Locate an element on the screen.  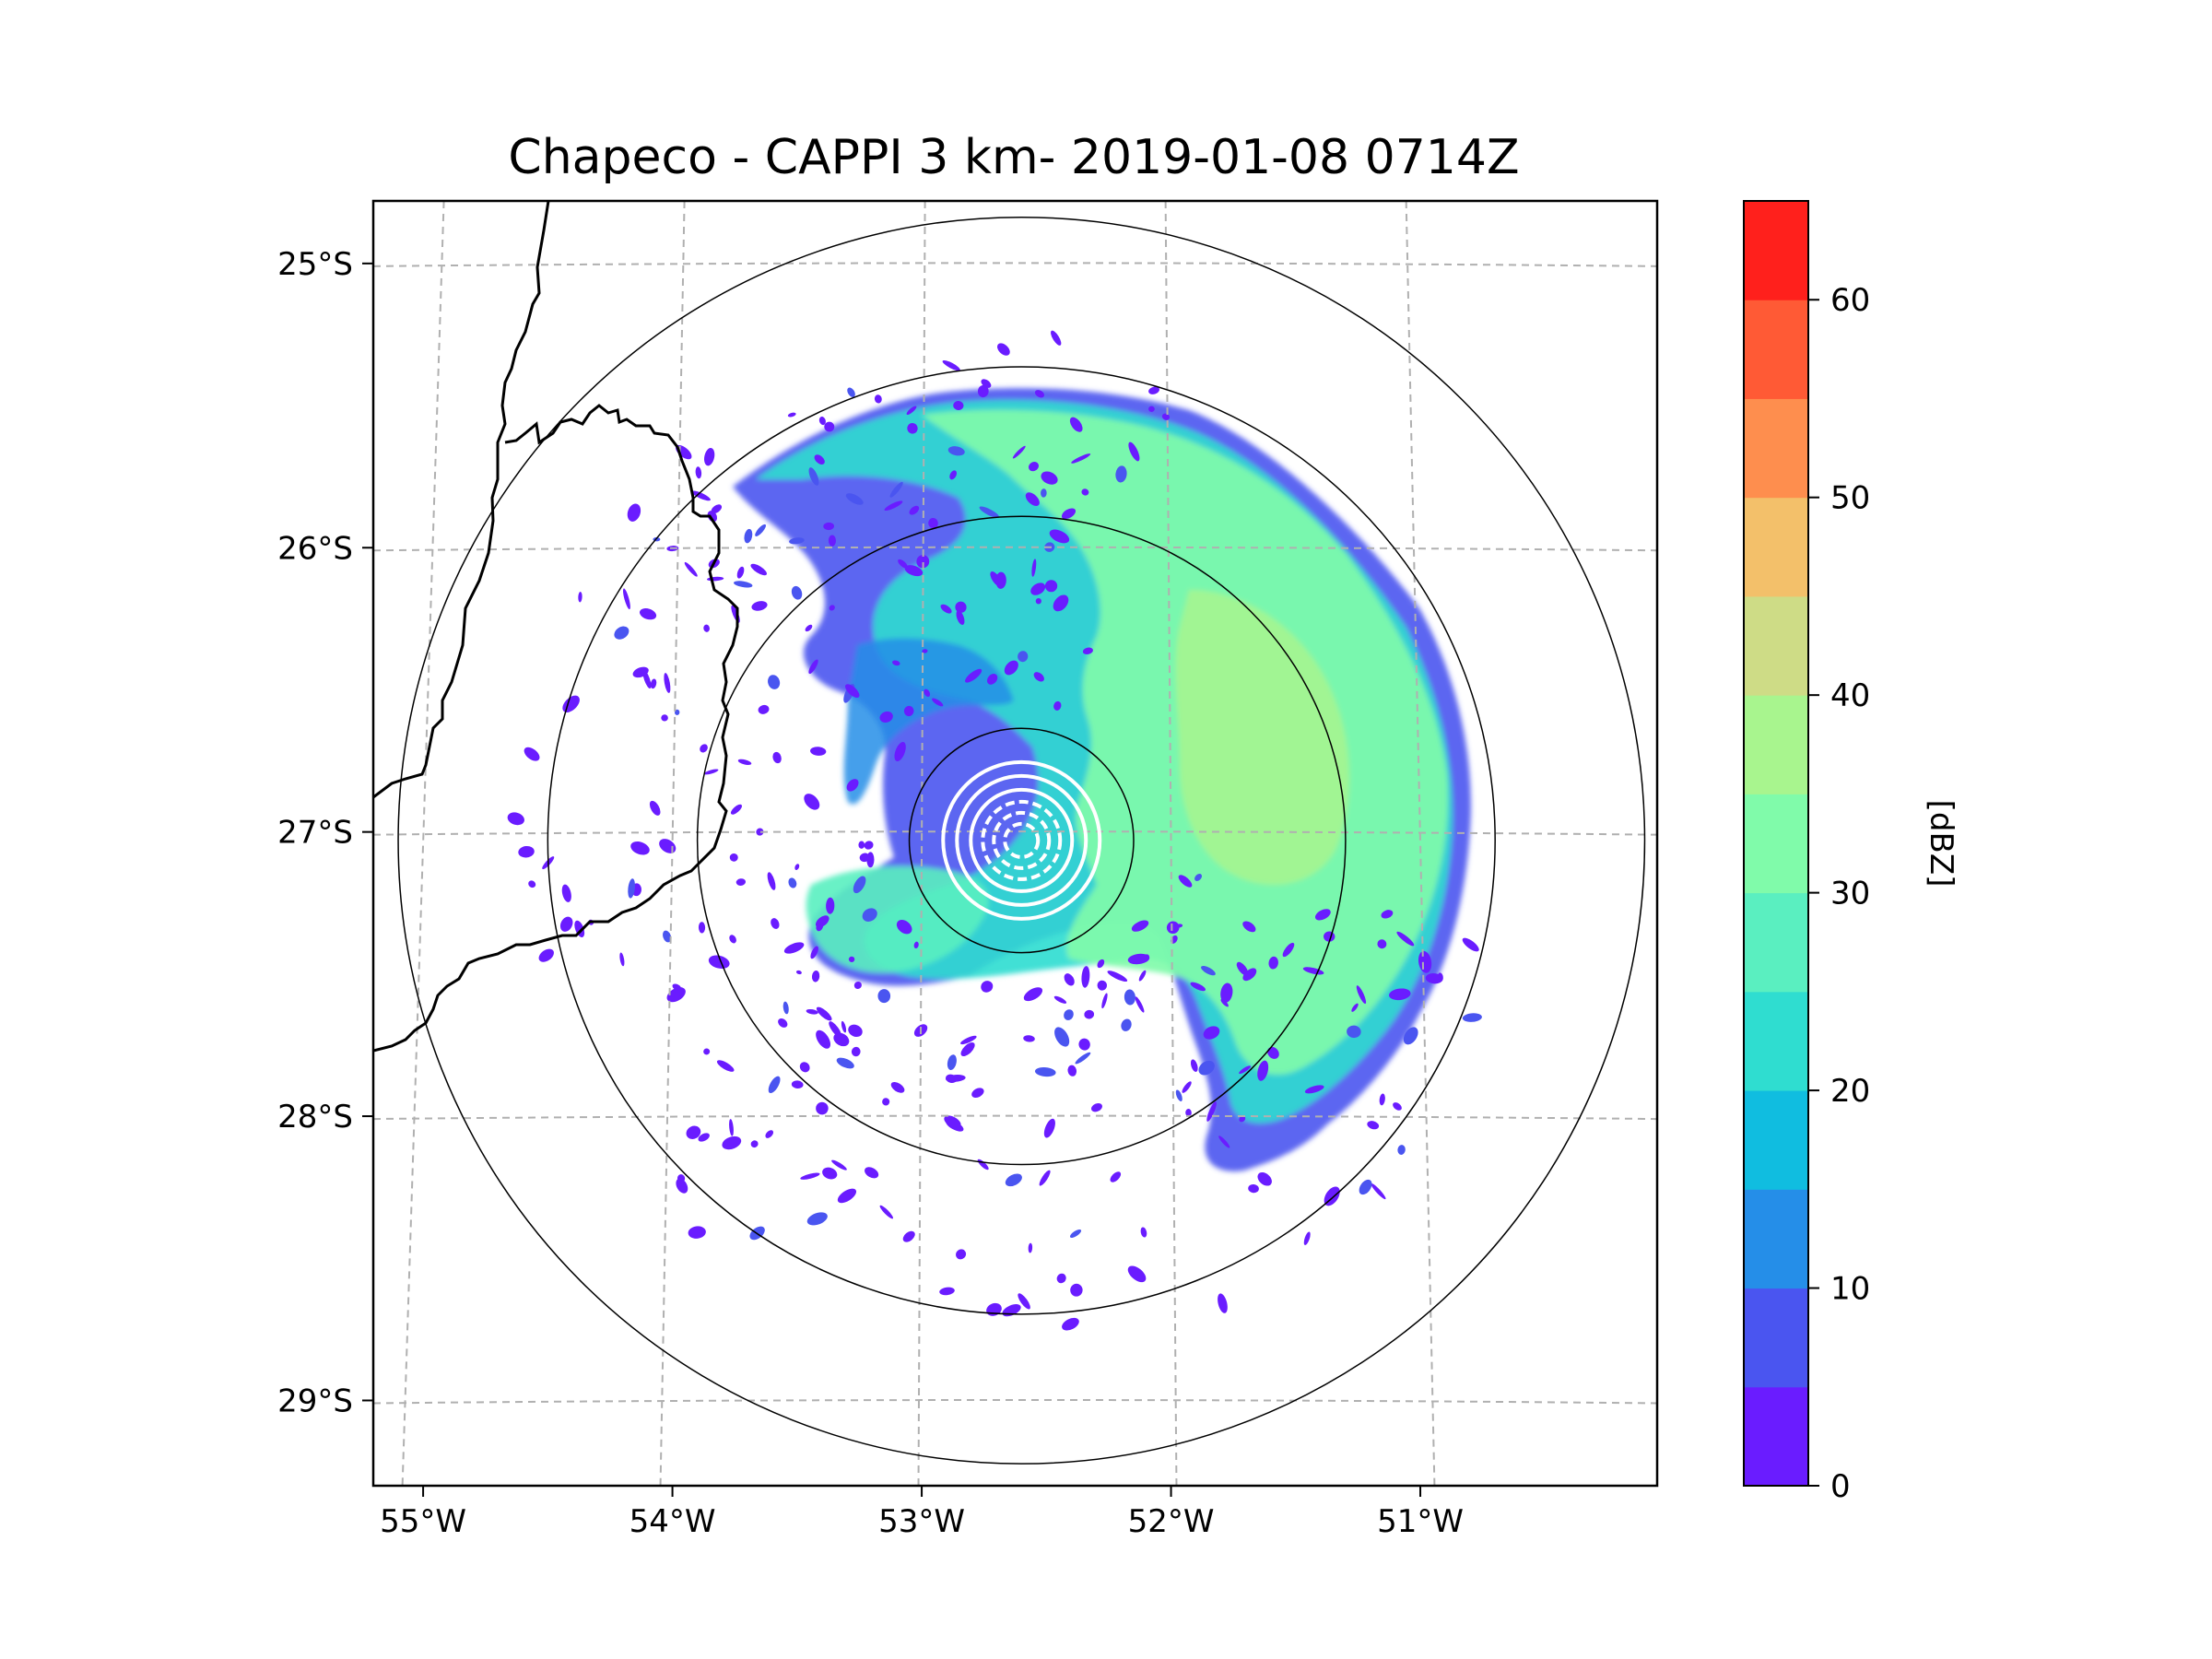
lat-tick-label: 28°S is located at coordinates (315, 1117).